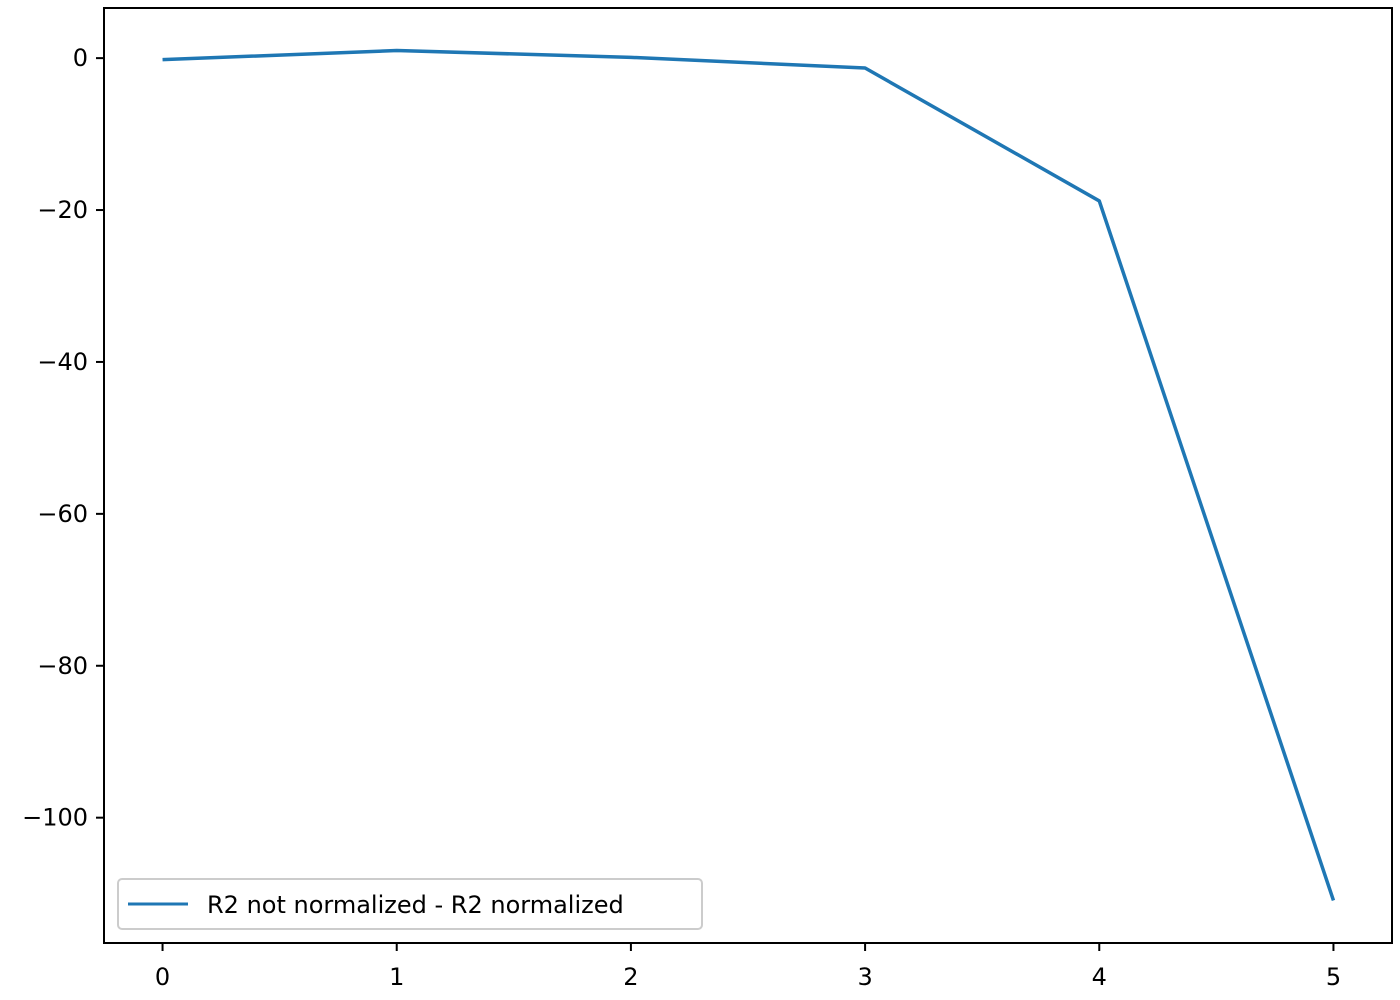  I want to click on x-axis: 0 1 2 3 4 5, so click(748, 967).